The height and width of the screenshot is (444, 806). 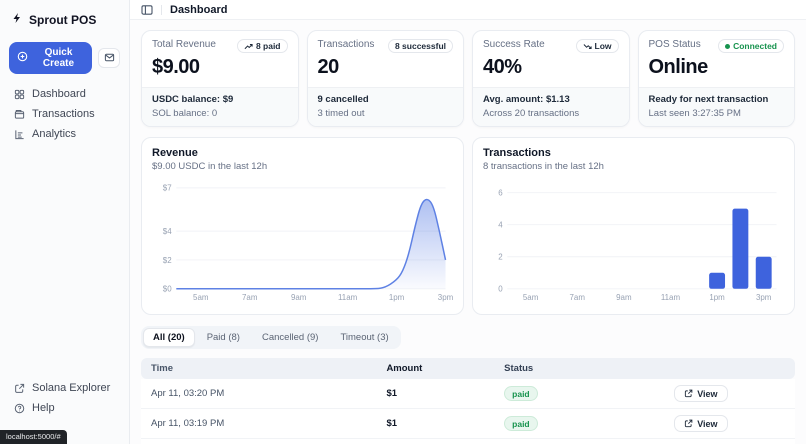 What do you see at coordinates (19, 408) in the screenshot?
I see `help-circle-icon` at bounding box center [19, 408].